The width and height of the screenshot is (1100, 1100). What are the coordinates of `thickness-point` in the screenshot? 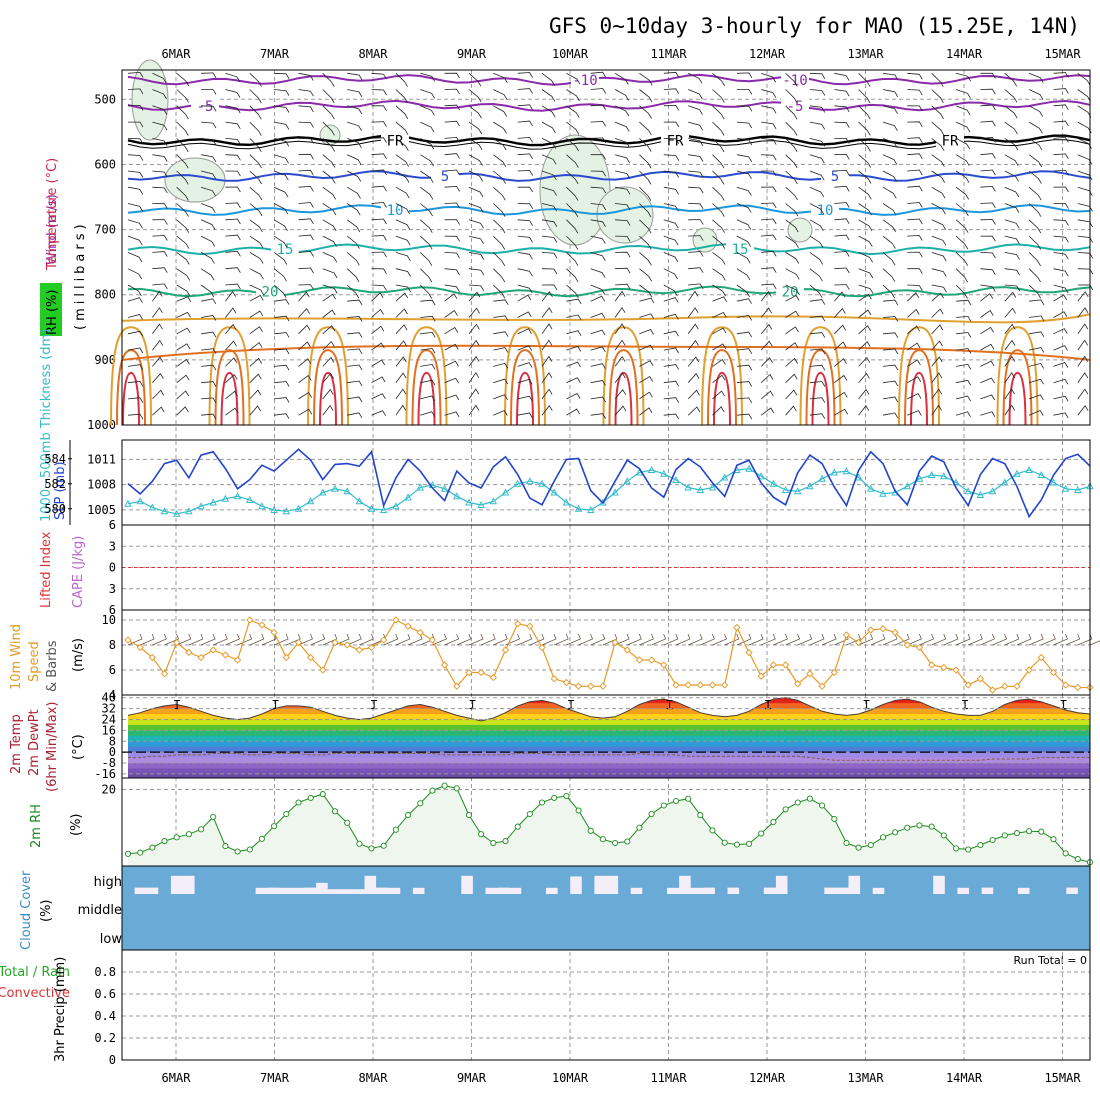 It's located at (785, 489).